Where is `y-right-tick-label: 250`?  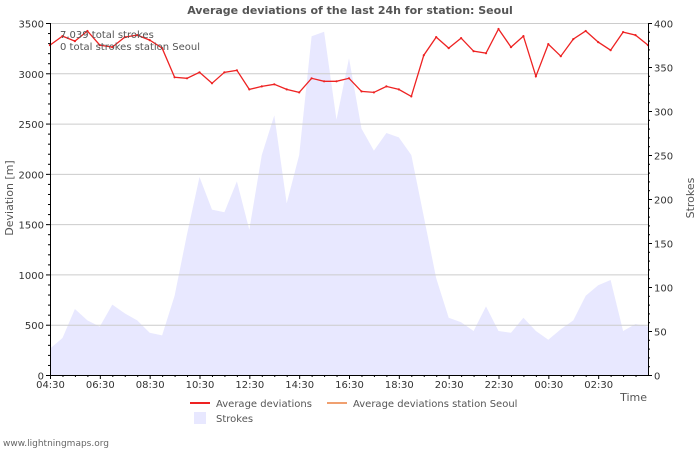
y-right-tick-label: 250 is located at coordinates (663, 157).